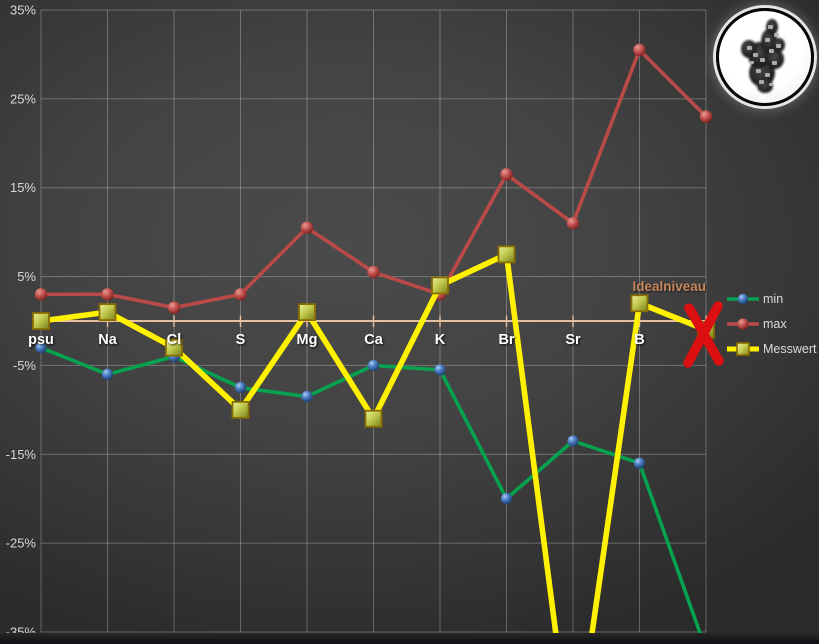 This screenshot has width=819, height=644. I want to click on svg-text: -5%, so click(25, 365).